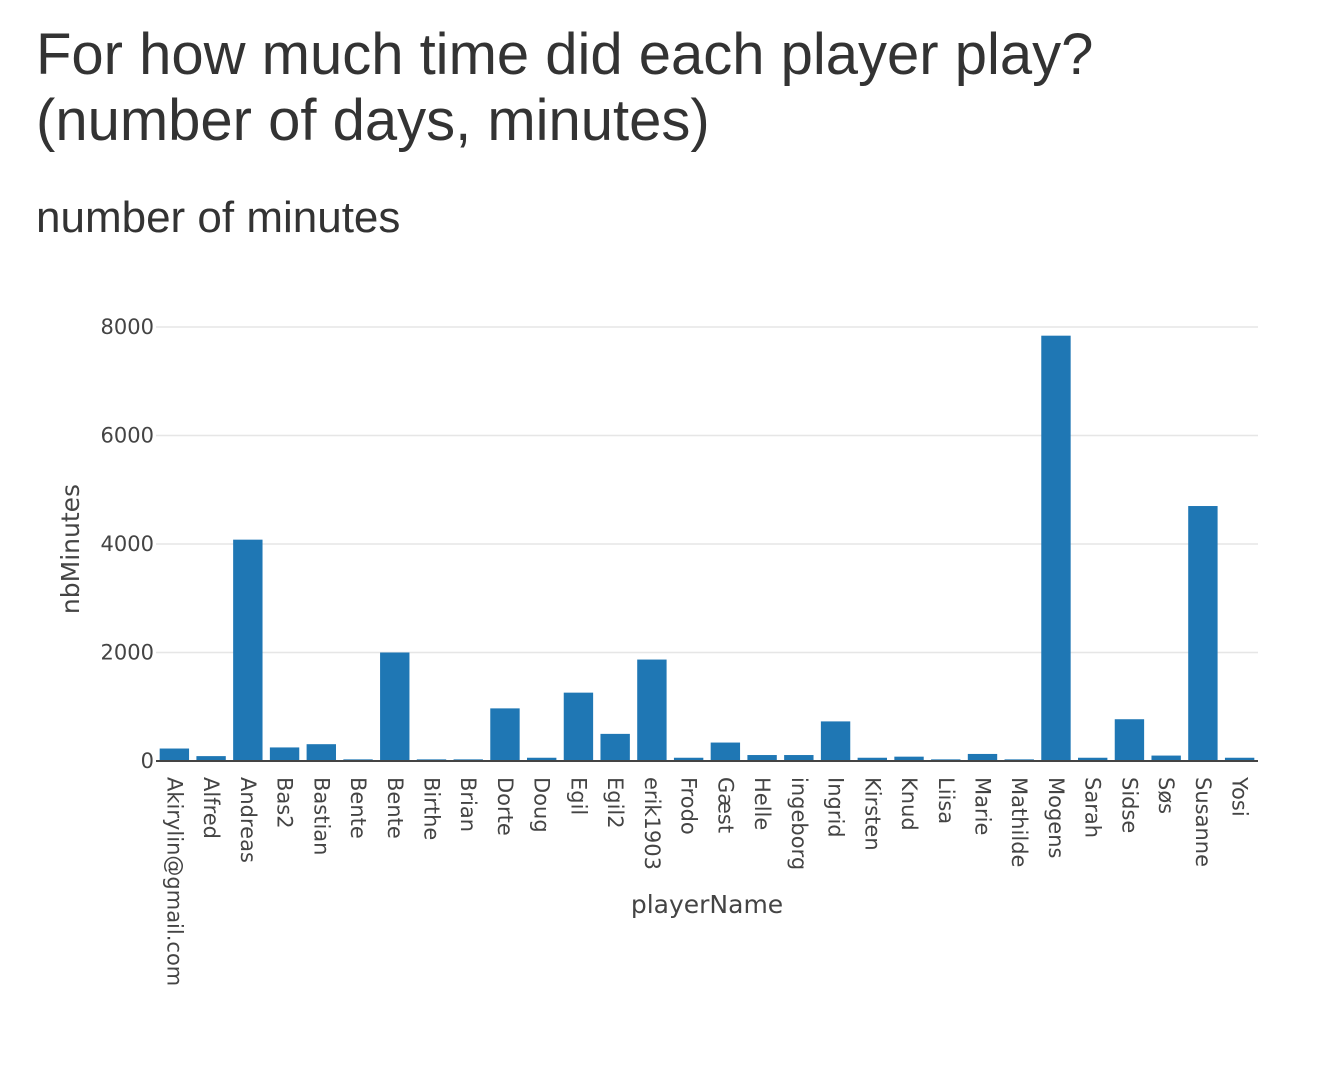 This screenshot has width=1332, height=1090. What do you see at coordinates (127, 653) in the screenshot?
I see `y-tick-label: 2000` at bounding box center [127, 653].